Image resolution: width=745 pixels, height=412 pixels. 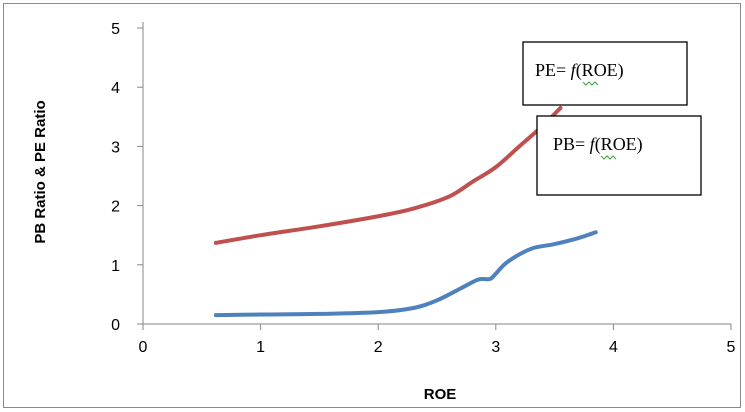 What do you see at coordinates (571, 144) in the screenshot?
I see `annotation-prefix: PB=` at bounding box center [571, 144].